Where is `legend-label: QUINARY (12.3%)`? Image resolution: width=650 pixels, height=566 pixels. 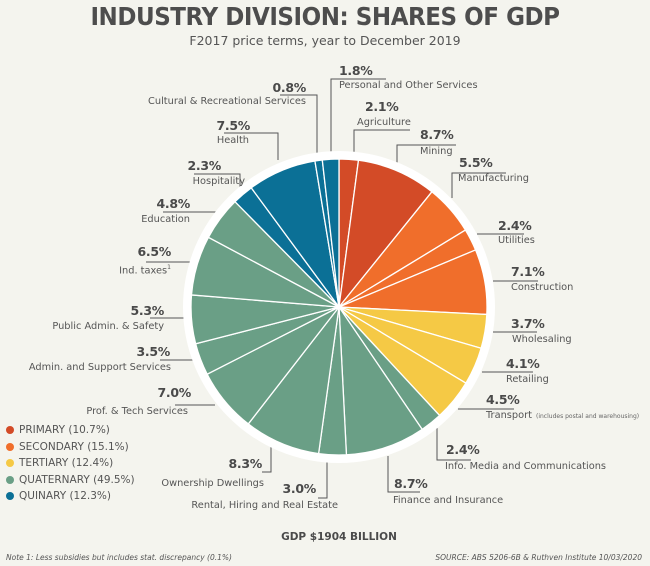 legend-label: QUINARY (12.3%) is located at coordinates (65, 496).